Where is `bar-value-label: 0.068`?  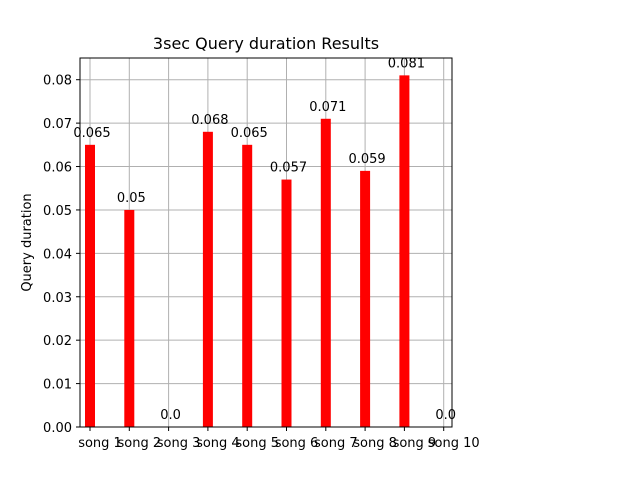 bar-value-label: 0.068 is located at coordinates (209, 120).